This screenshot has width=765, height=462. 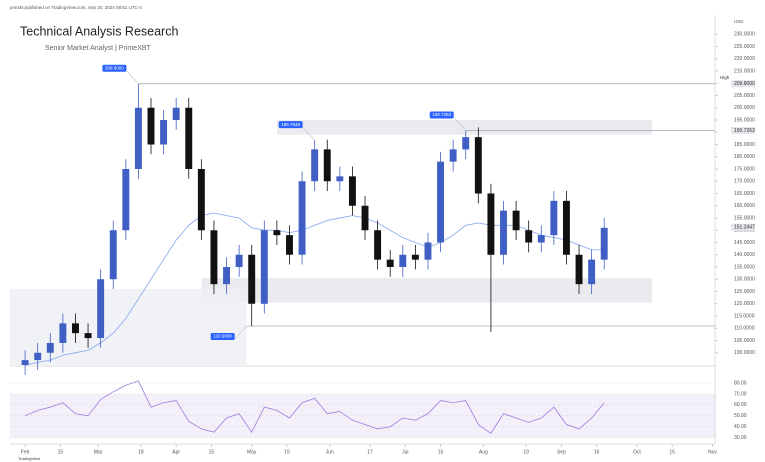 What do you see at coordinates (98, 48) in the screenshot?
I see `chart-subtitle: Senior Market Analyst | PrimeXBT` at bounding box center [98, 48].